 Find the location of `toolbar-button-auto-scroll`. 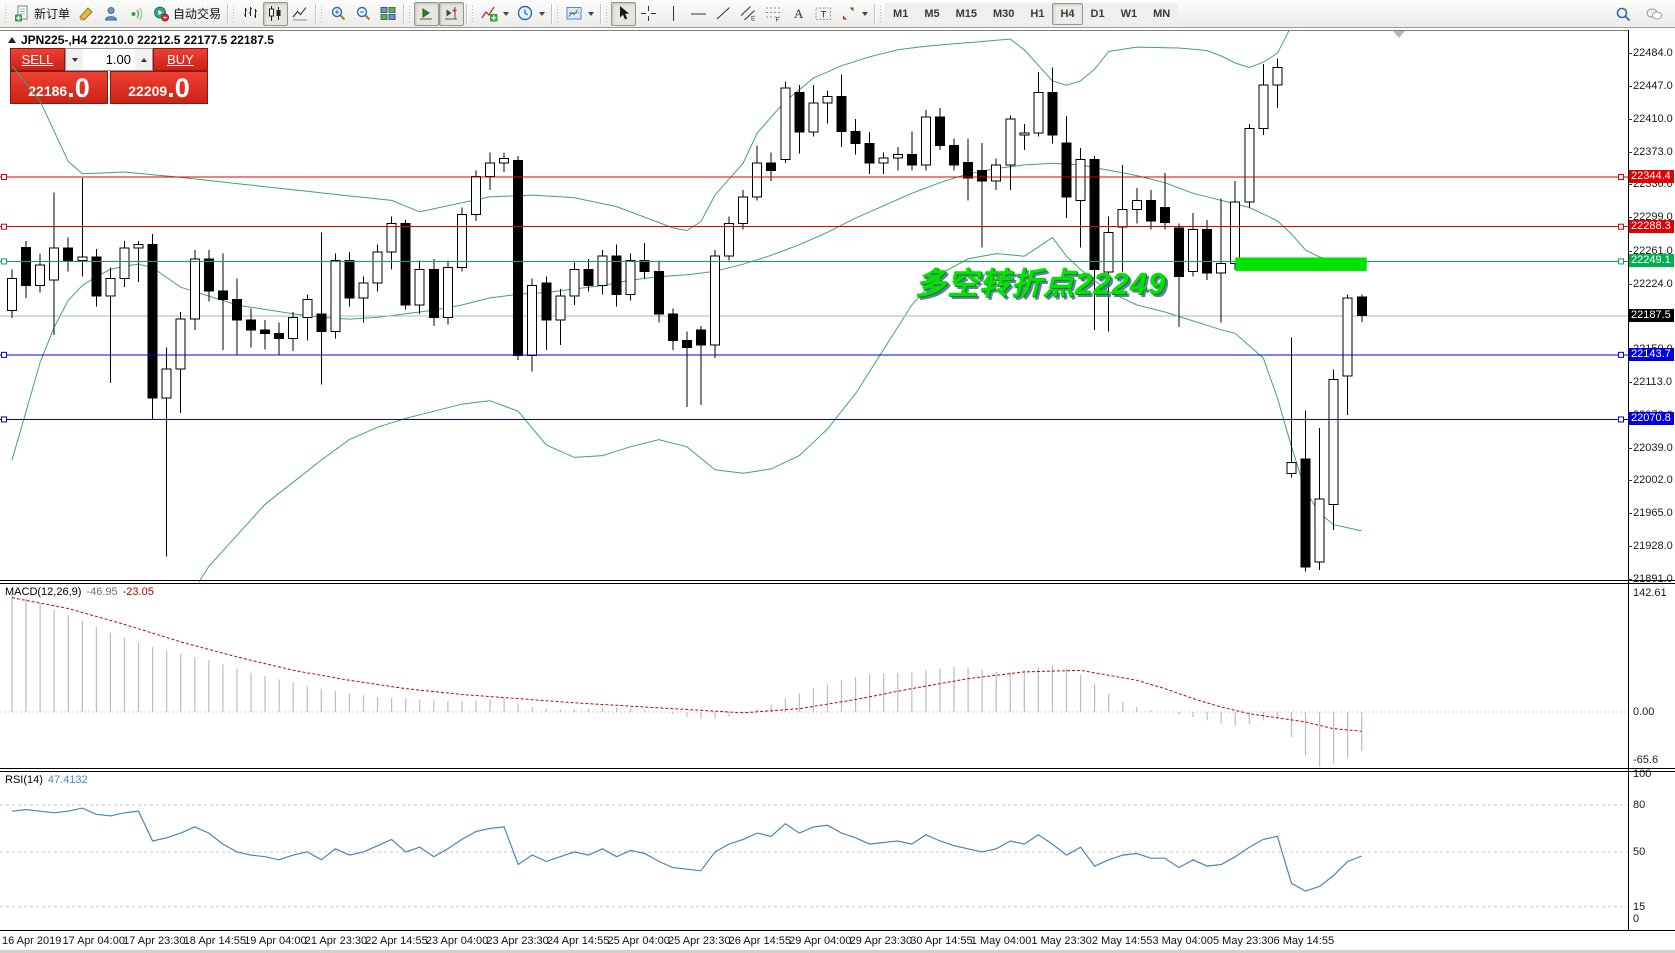

toolbar-button-auto-scroll is located at coordinates (427, 13).